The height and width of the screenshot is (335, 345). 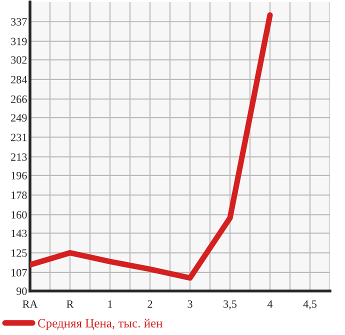 What do you see at coordinates (310, 305) in the screenshot?
I see `x-tick-label: 4,5` at bounding box center [310, 305].